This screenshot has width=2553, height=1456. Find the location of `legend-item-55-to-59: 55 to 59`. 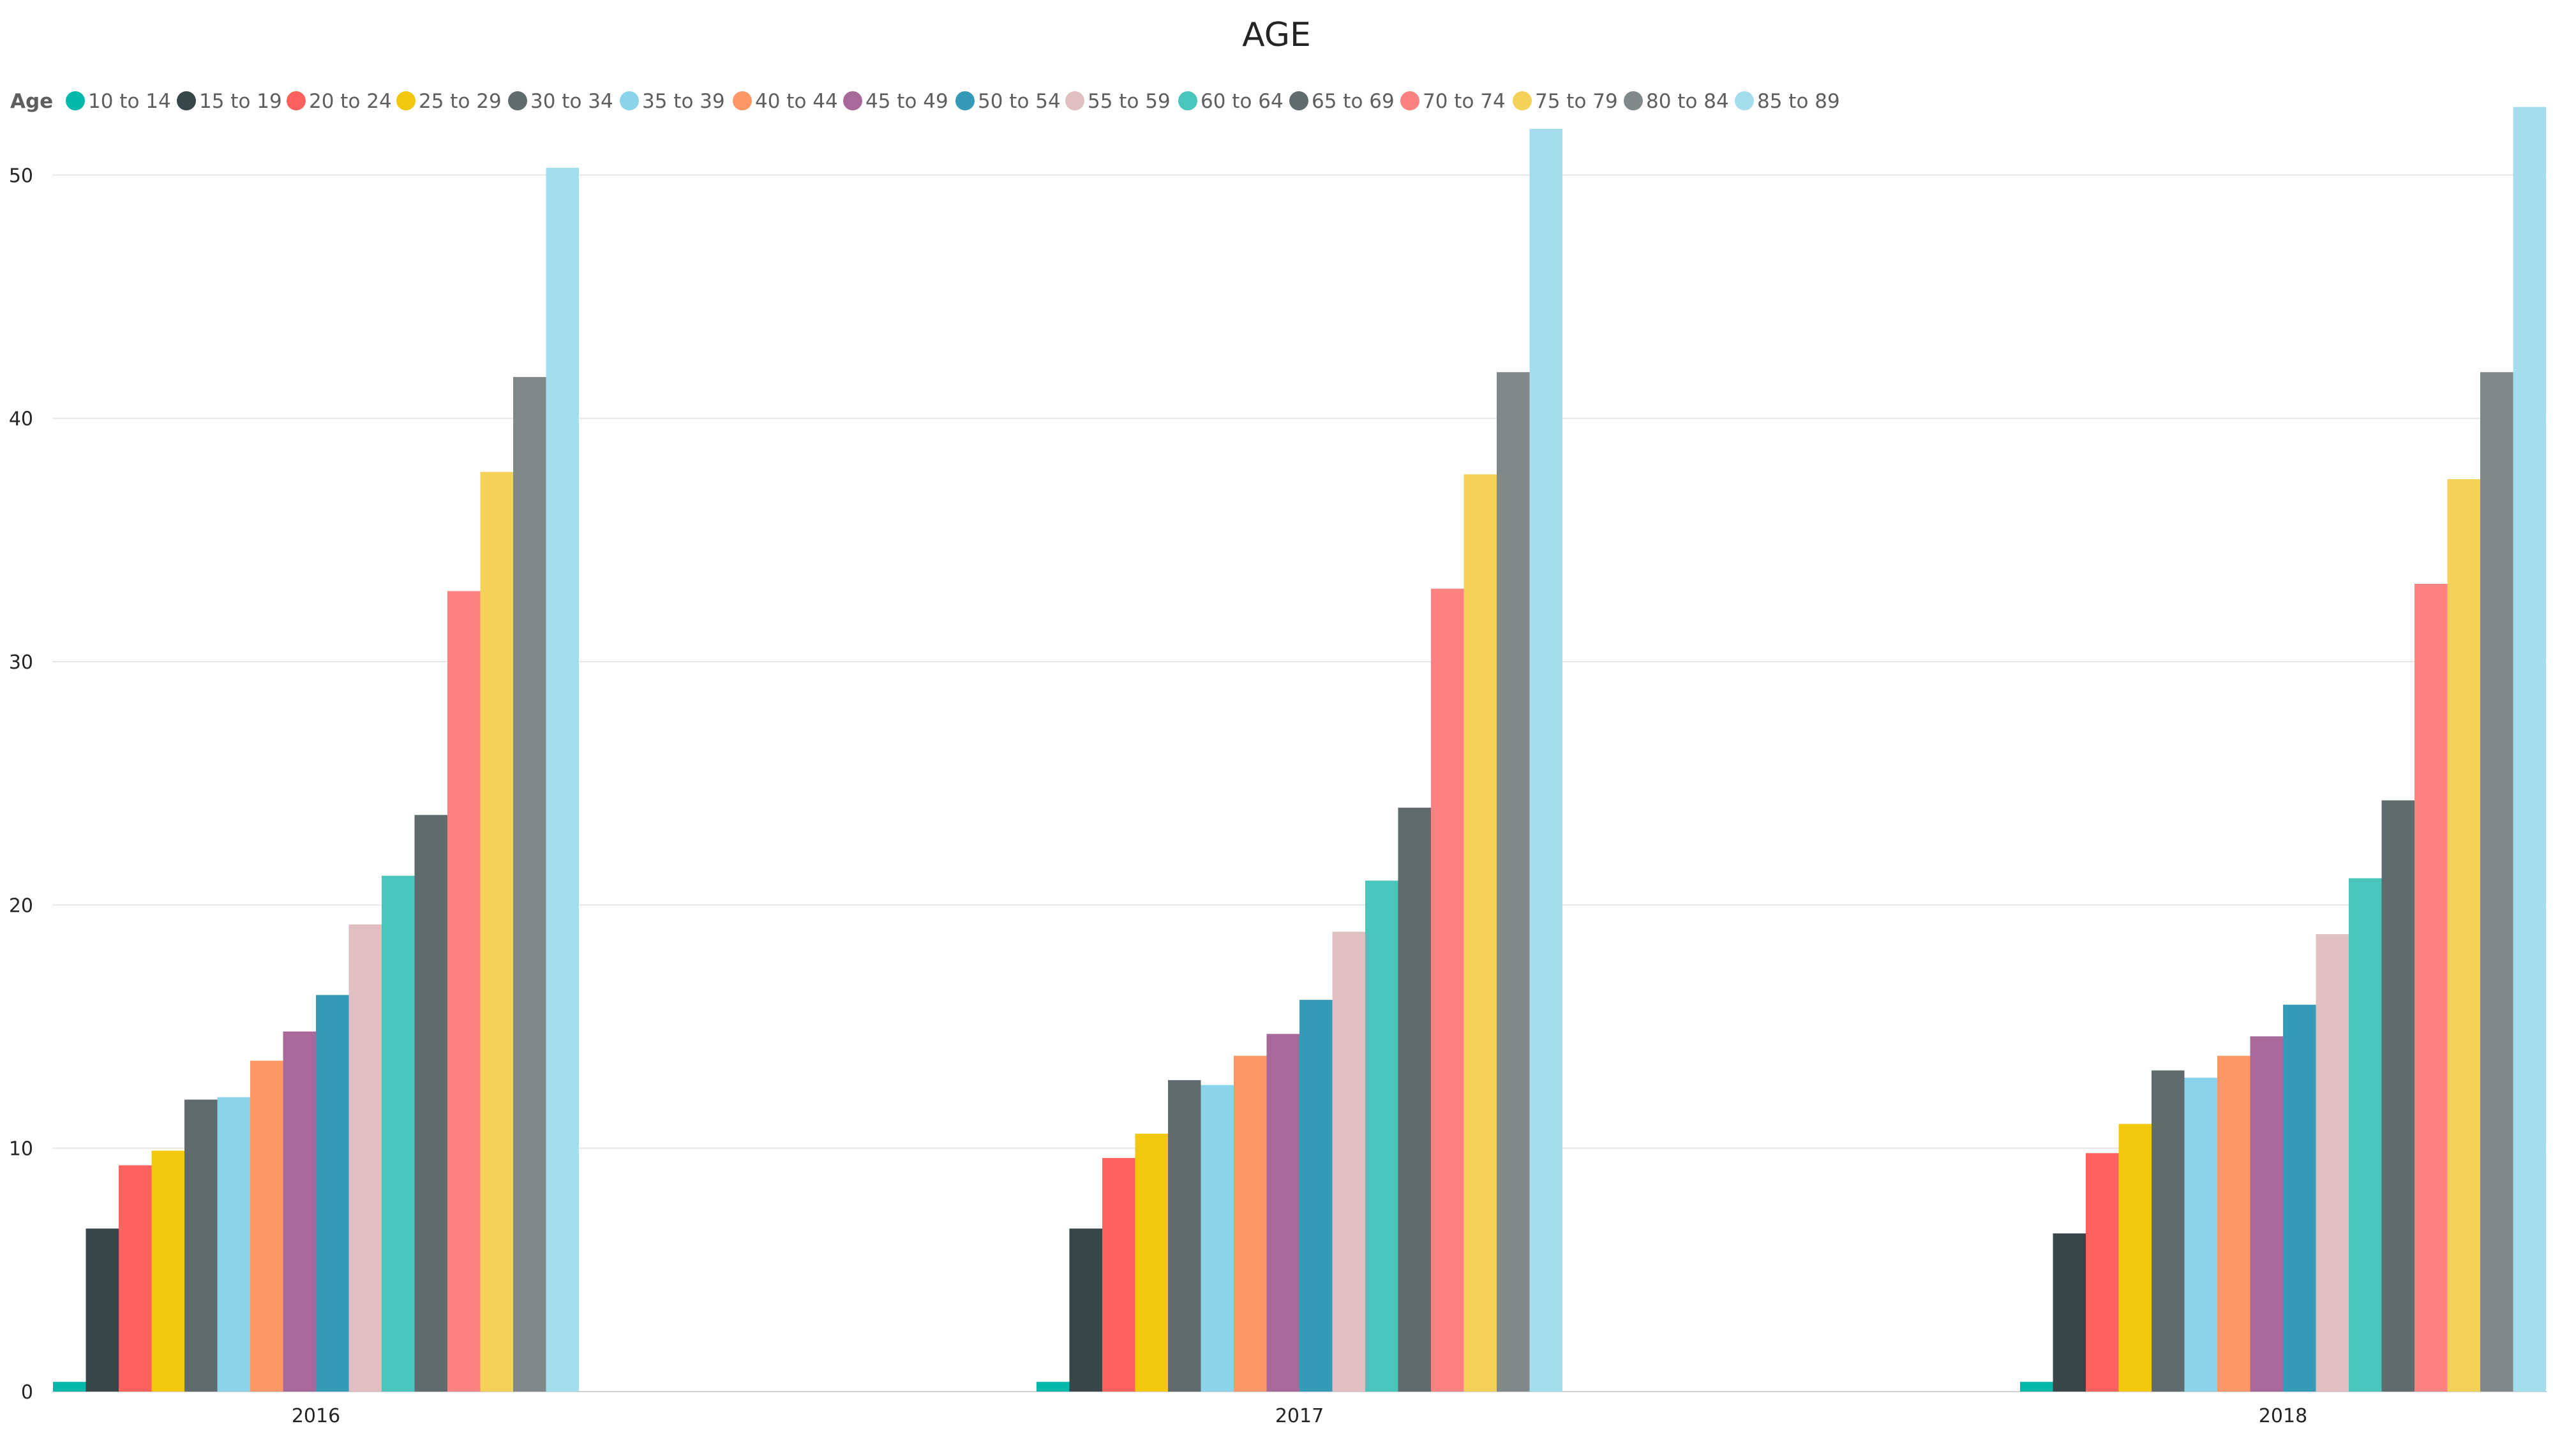

legend-item-55-to-59: 55 to 59 is located at coordinates (1118, 101).